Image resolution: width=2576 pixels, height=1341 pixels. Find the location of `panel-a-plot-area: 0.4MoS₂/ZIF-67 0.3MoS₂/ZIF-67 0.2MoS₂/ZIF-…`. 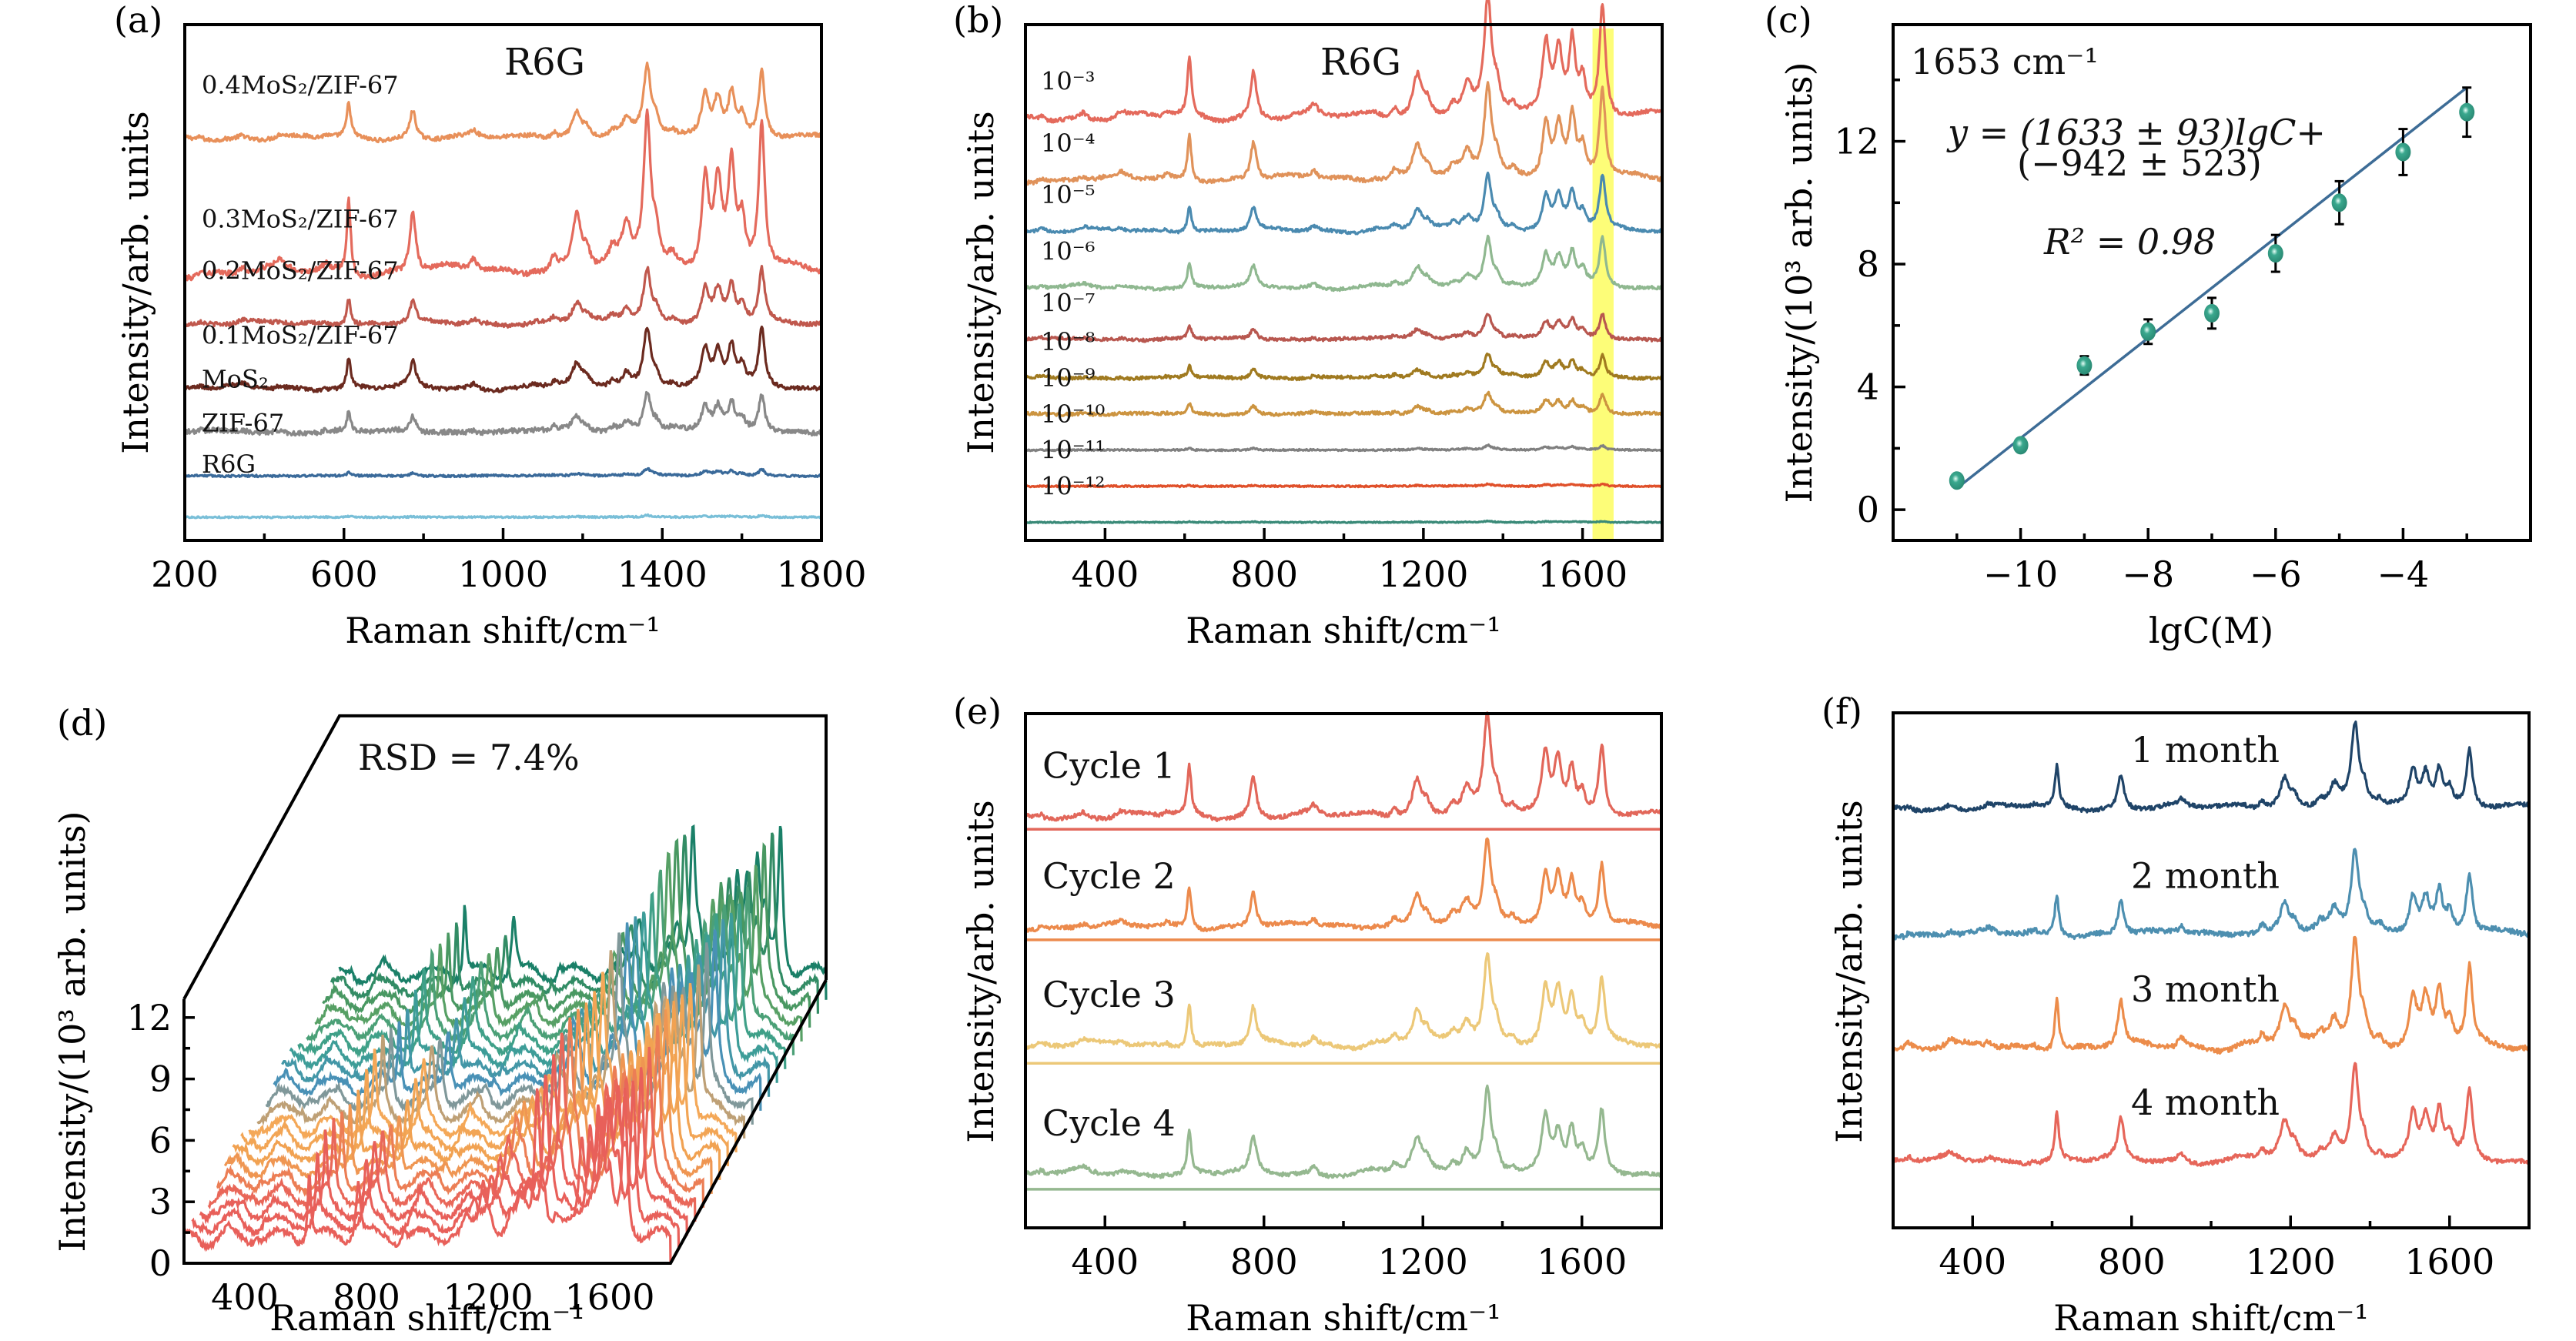

panel-a-plot-area: 0.4MoS₂/ZIF-67 0.3MoS₂/ZIF-67 0.2MoS₂/ZIF-… is located at coordinates (509, 309).